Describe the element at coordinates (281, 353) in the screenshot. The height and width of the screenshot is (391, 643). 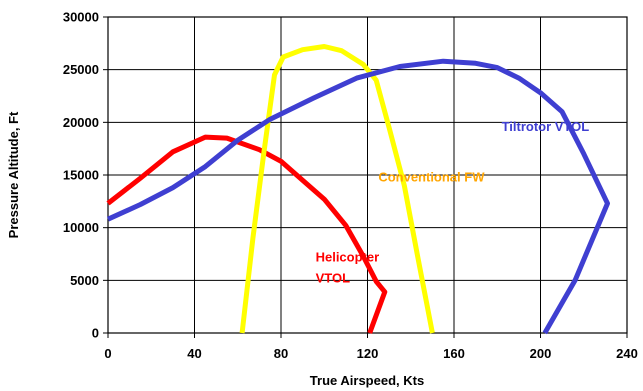
I see `x-tick-label: 80` at that location.